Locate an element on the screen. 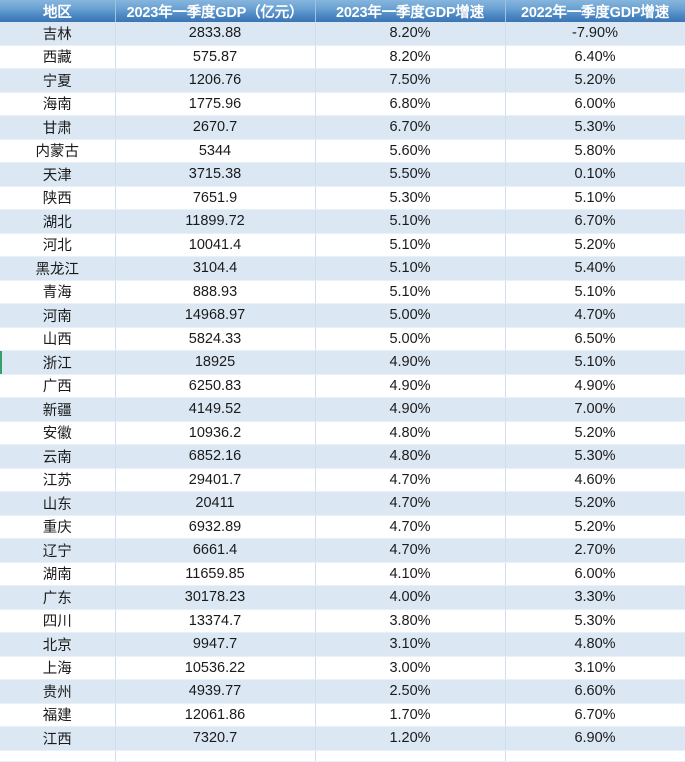  cell-growth-2023: 4.10% is located at coordinates (410, 574).